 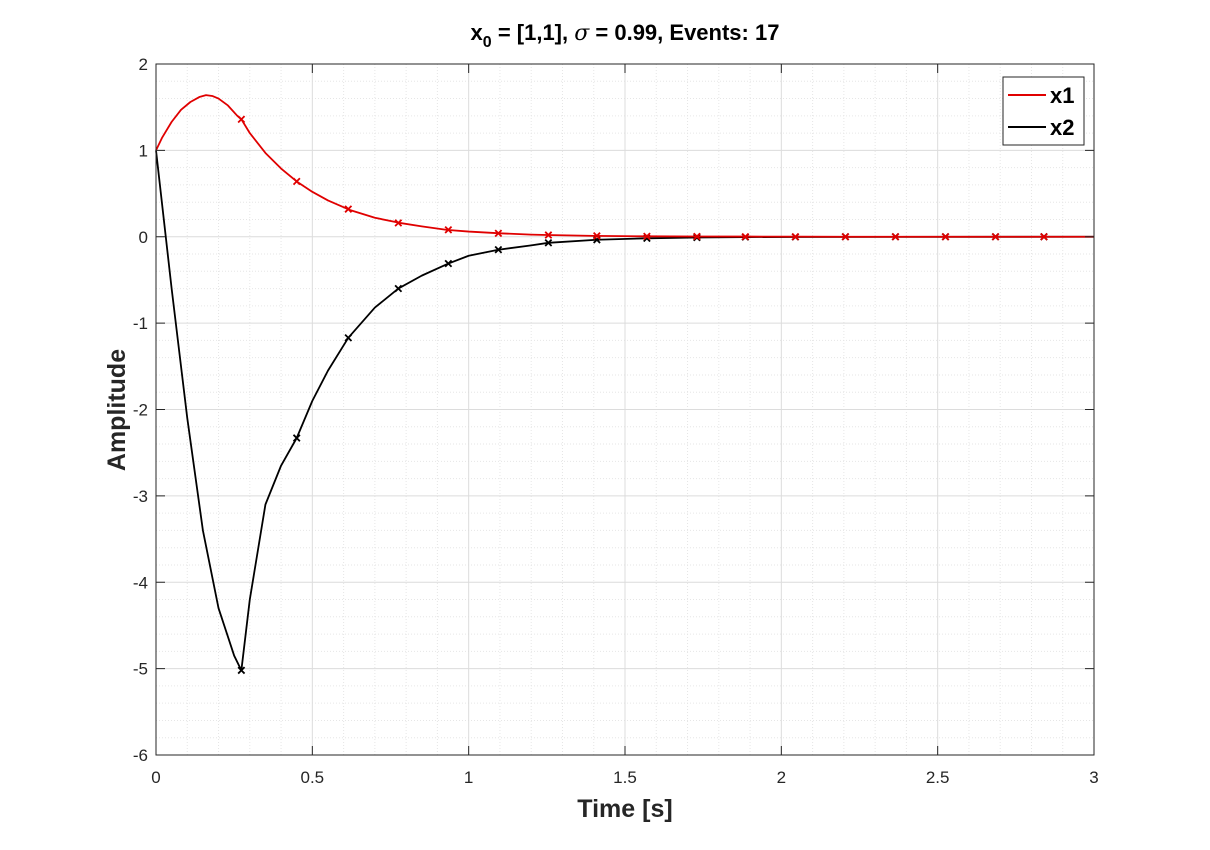 I want to click on x-tick-label: 0.5, so click(x=313, y=777).